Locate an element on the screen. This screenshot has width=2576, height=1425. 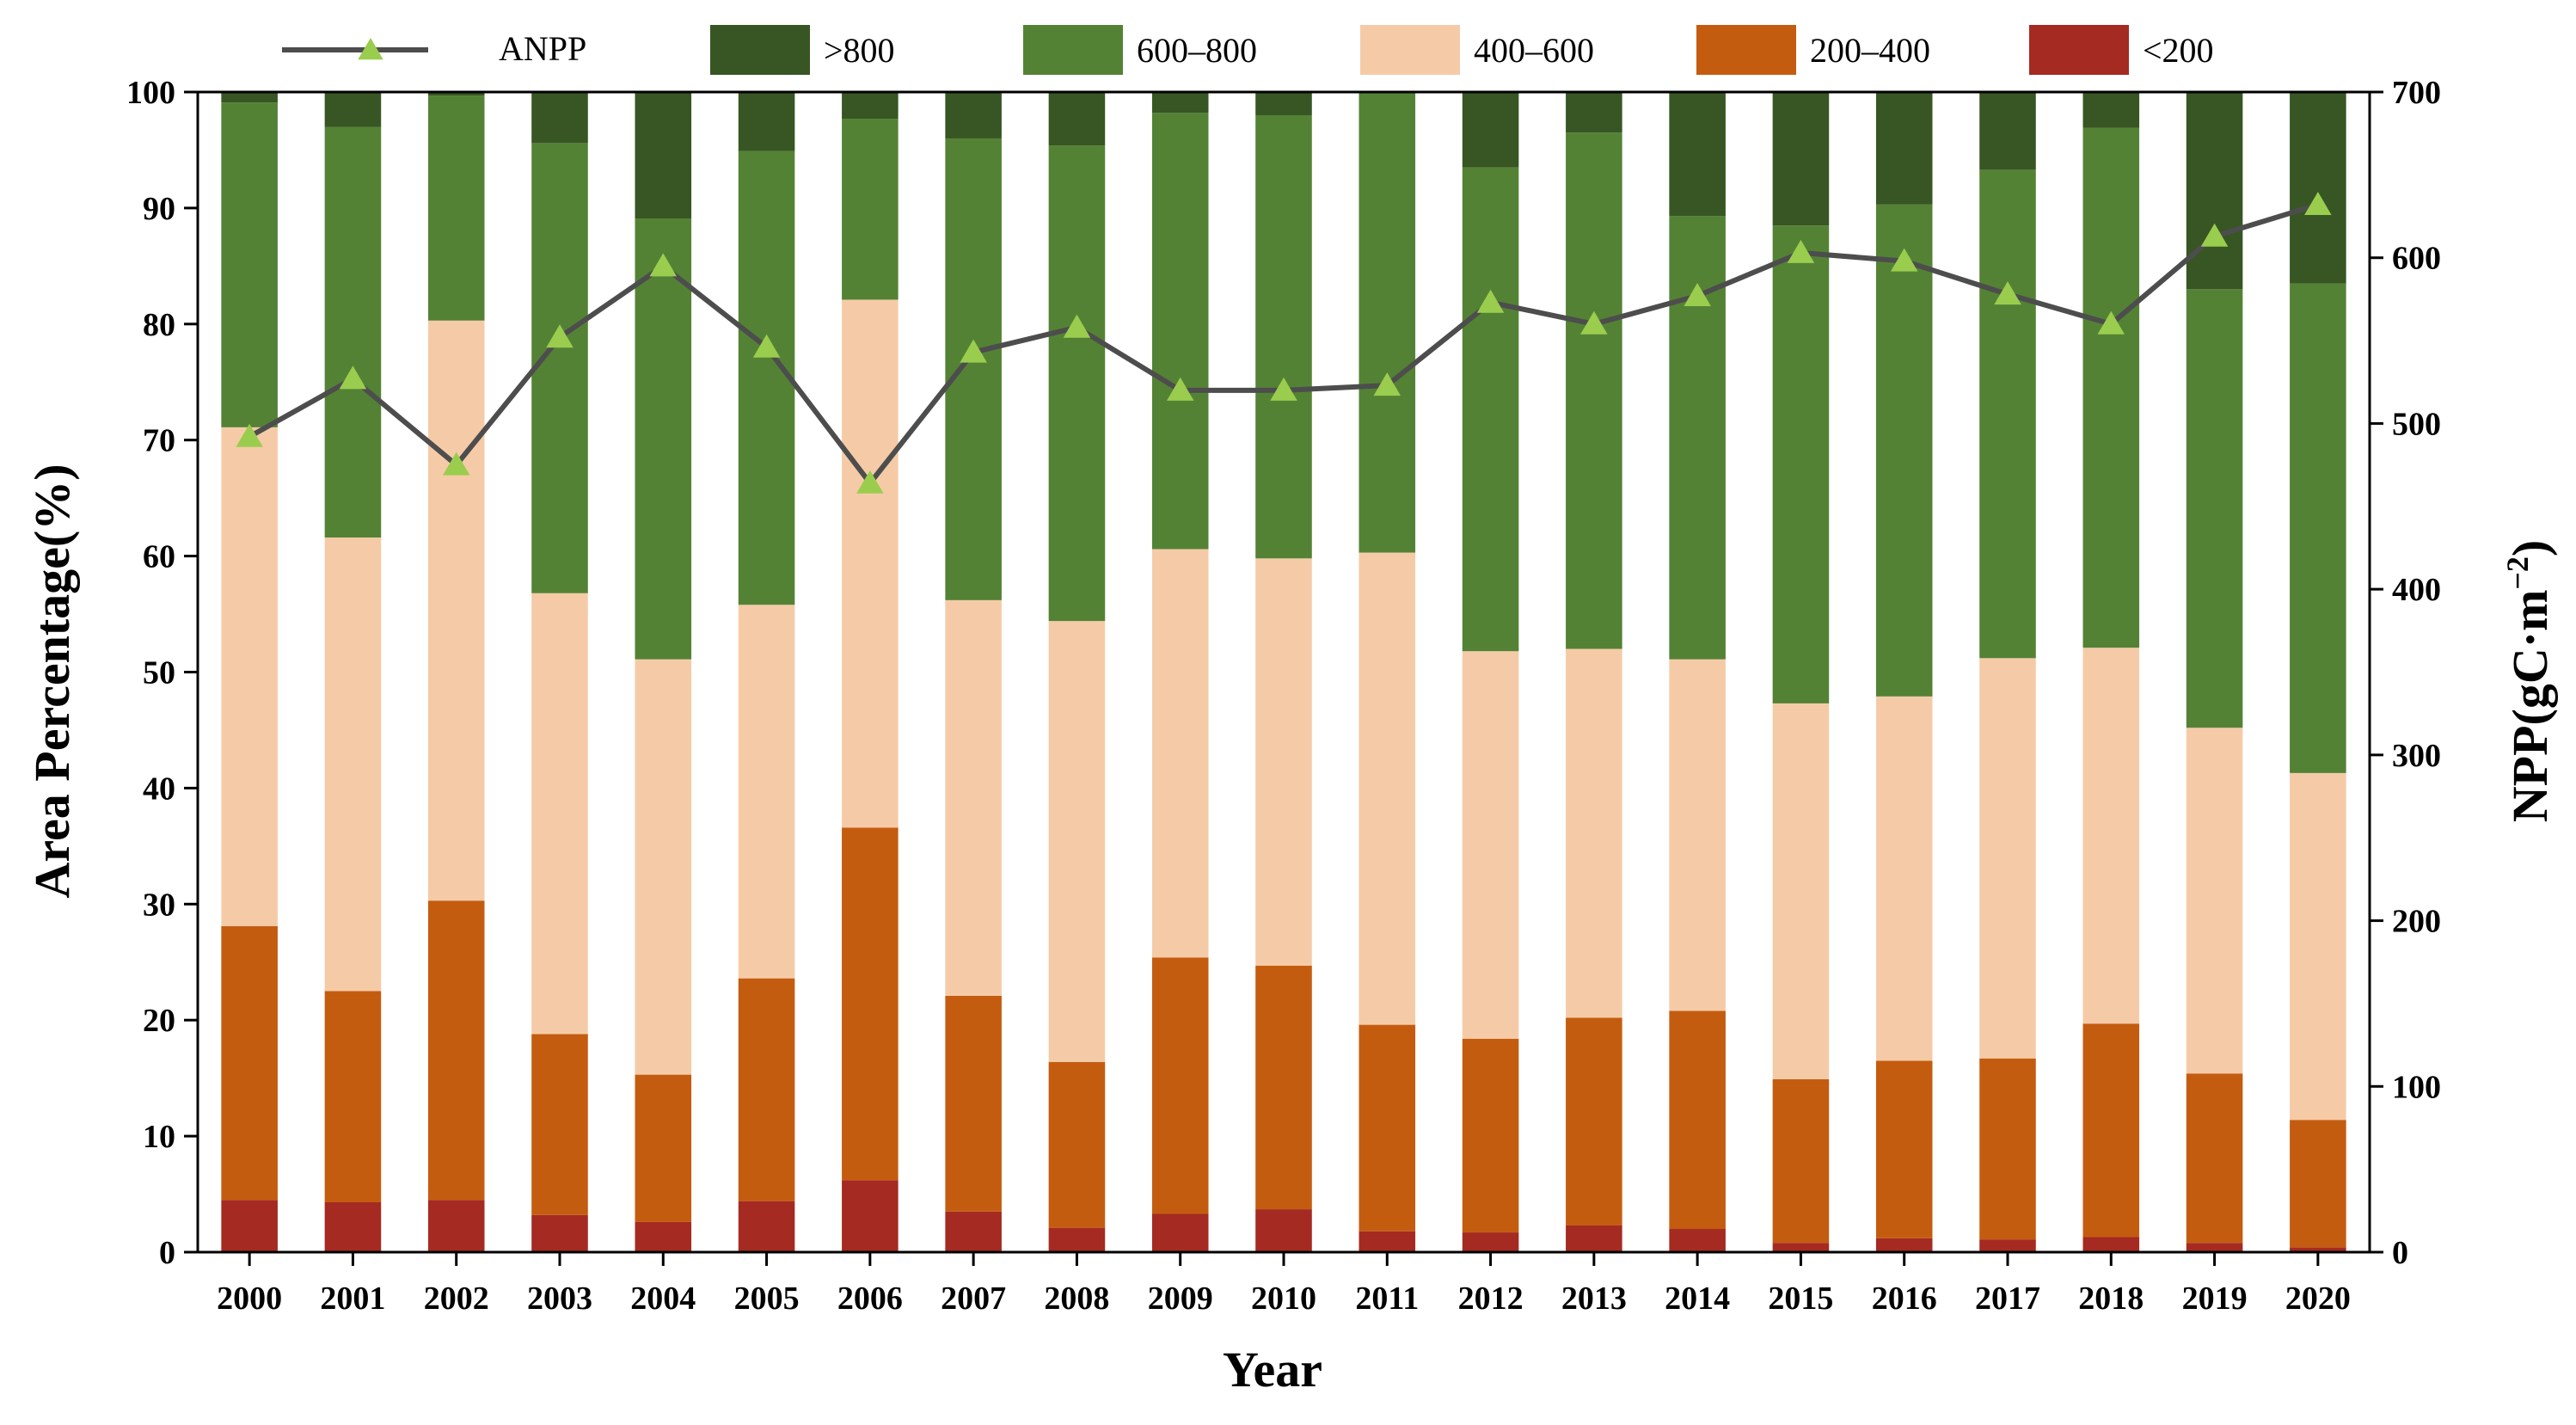
legend-marker-anpp is located at coordinates (370, 49).